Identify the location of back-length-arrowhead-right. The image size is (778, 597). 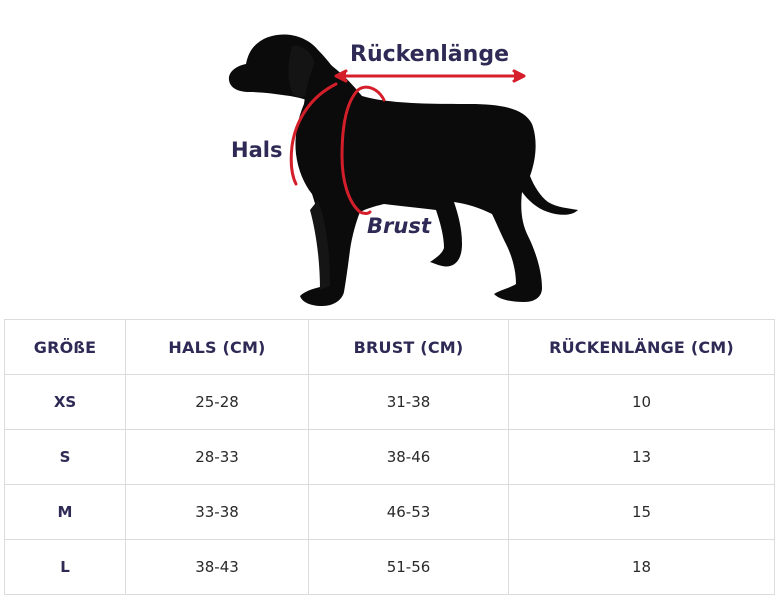
(519, 76).